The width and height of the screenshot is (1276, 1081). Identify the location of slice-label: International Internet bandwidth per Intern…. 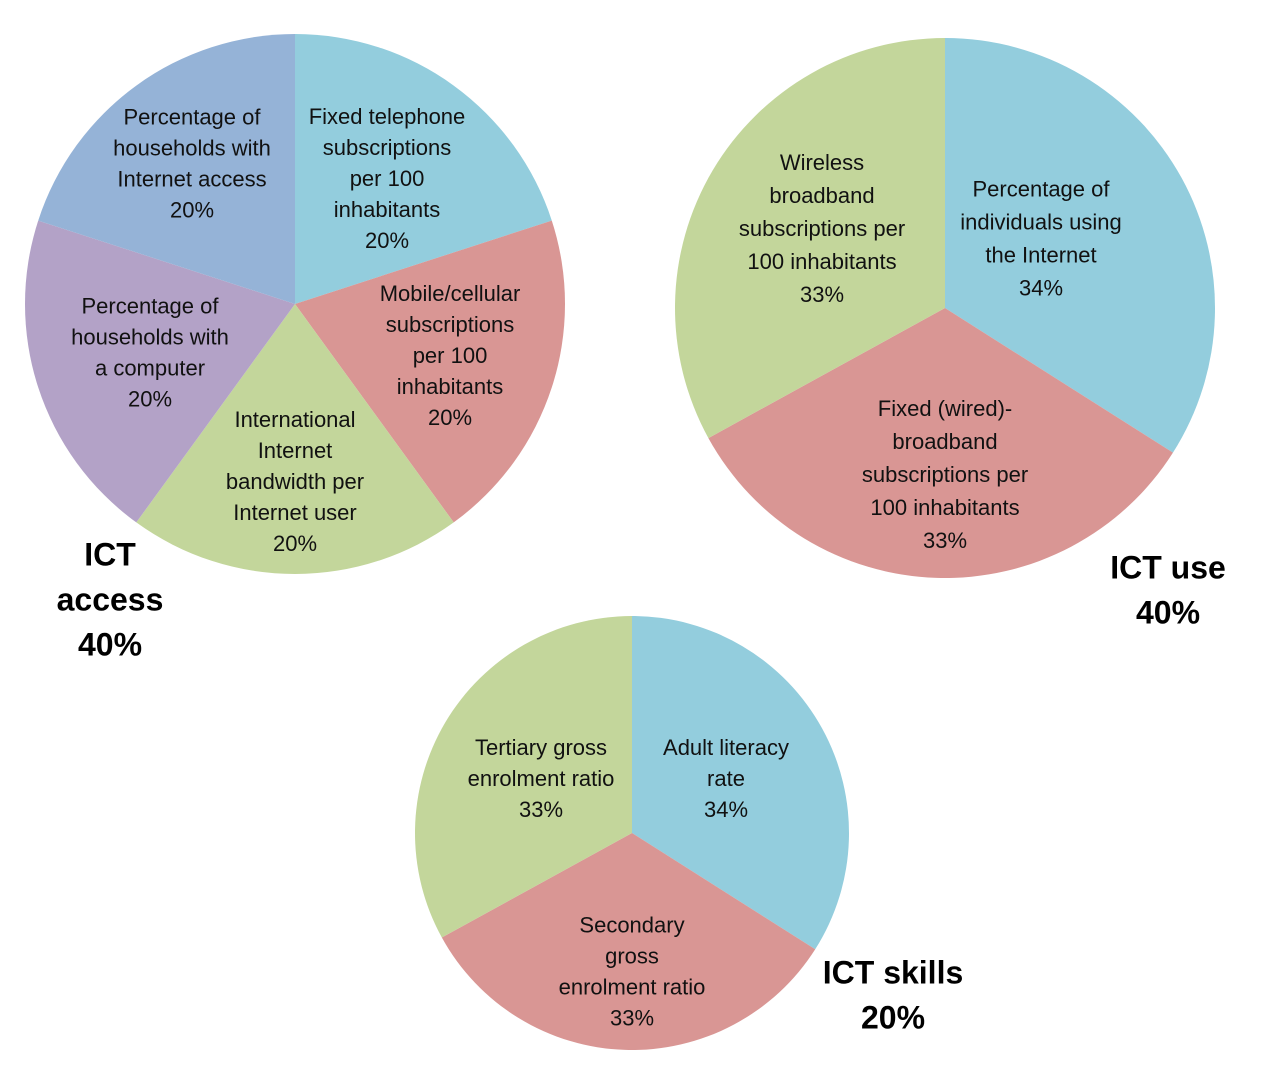
(295, 466).